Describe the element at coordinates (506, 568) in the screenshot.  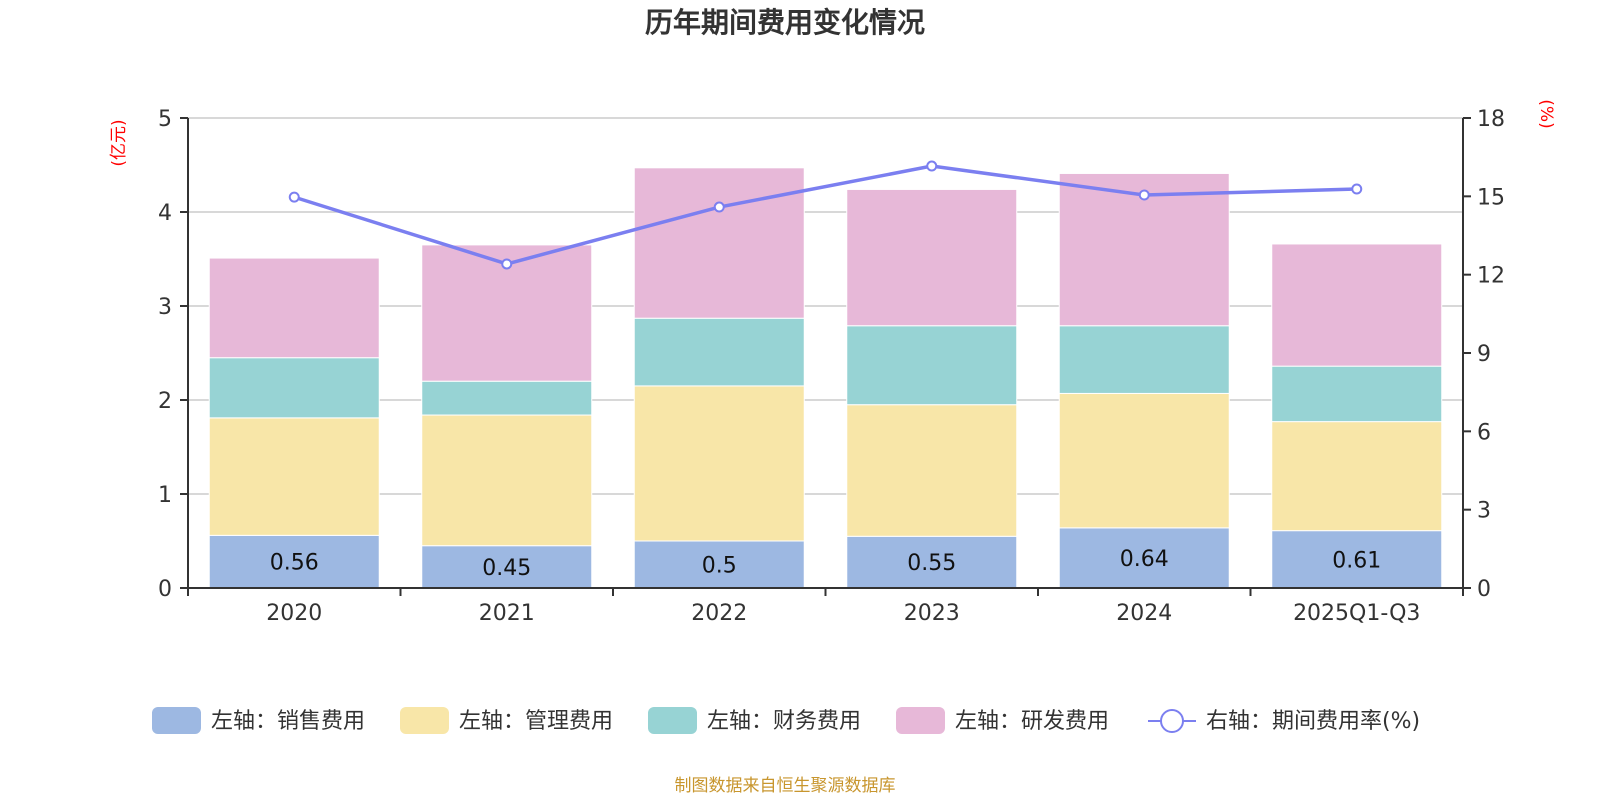
I see `bar-data-label: 0.45` at that location.